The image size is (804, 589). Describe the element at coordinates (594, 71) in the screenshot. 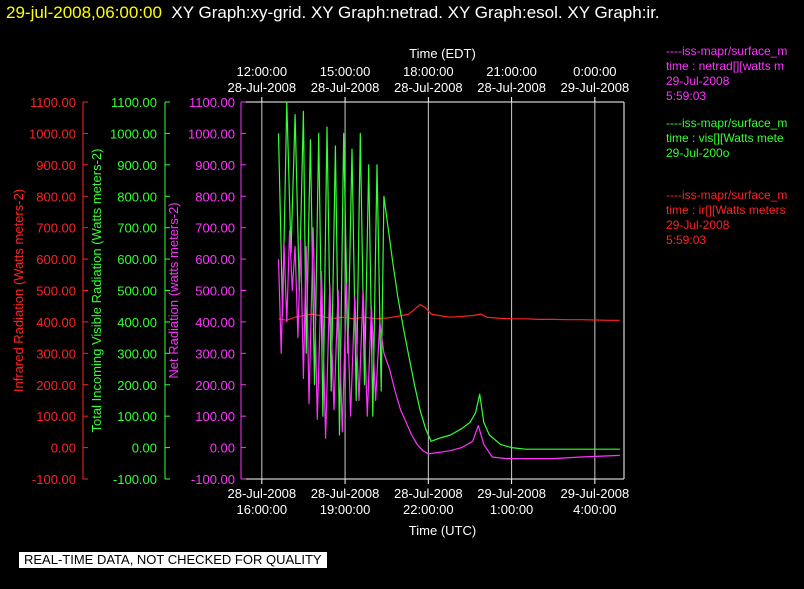

I see `top-tick-label: 0:00:00` at that location.